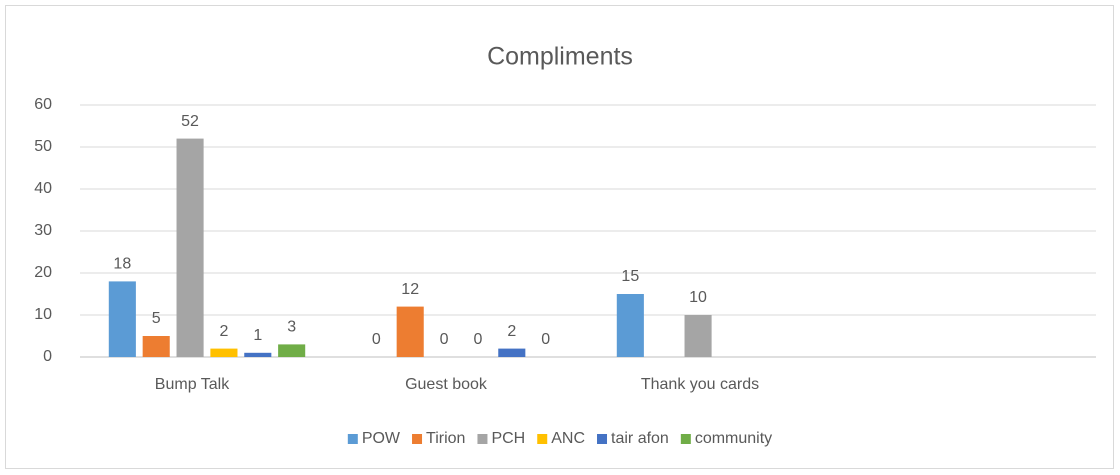 This screenshot has width=1120, height=475. What do you see at coordinates (630, 276) in the screenshot?
I see `data-label: 15` at bounding box center [630, 276].